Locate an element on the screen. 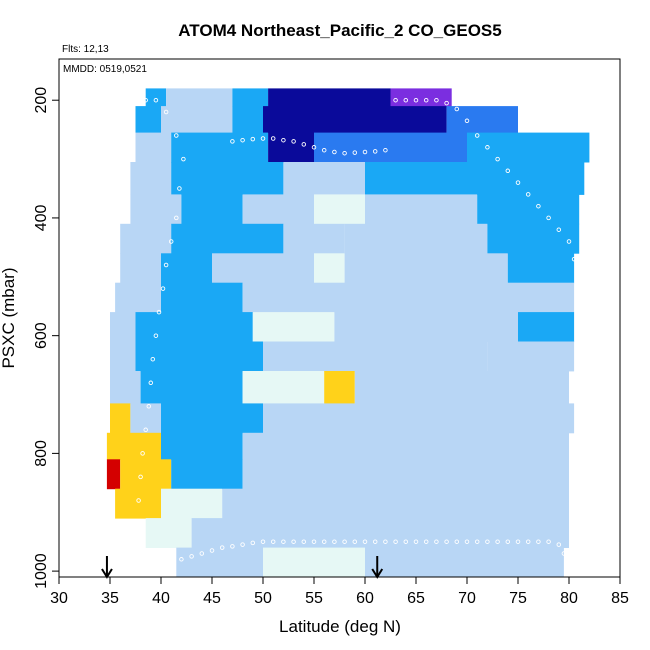 The width and height of the screenshot is (650, 650). x-tick-label: 40 is located at coordinates (161, 598).